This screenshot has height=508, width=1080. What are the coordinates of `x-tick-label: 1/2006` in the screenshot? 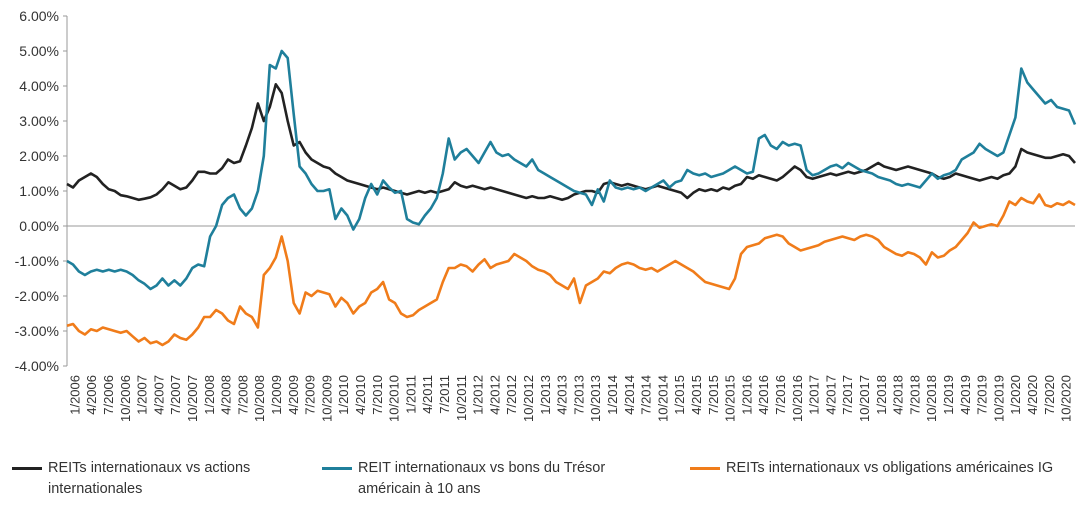 It's located at (74, 395).